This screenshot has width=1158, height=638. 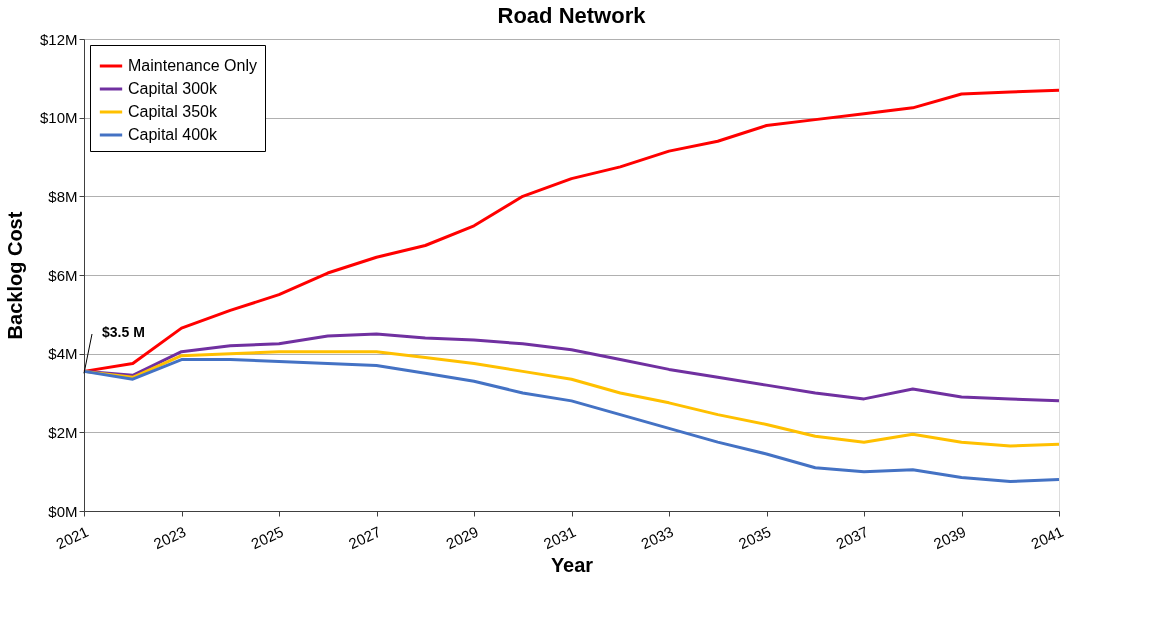 I want to click on legend-label: Capital 400k, so click(x=173, y=134).